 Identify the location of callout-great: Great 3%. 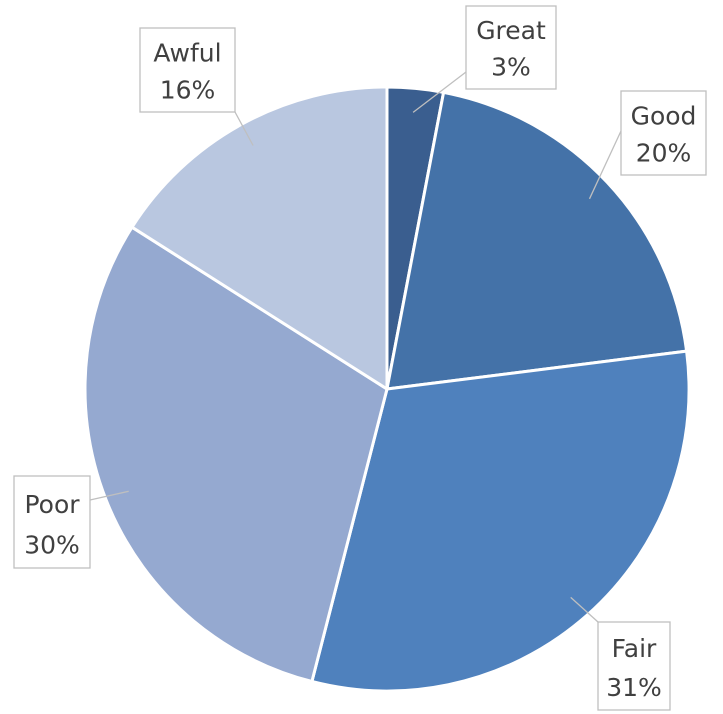
(484, 59).